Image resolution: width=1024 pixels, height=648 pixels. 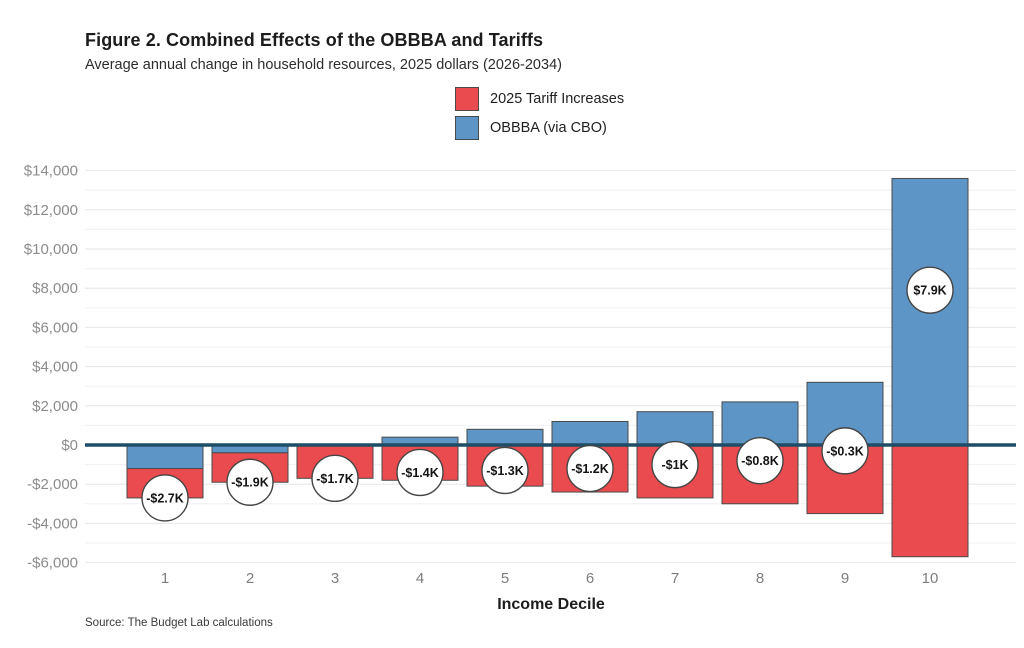 What do you see at coordinates (51, 210) in the screenshot?
I see `y-tick-label: $12,000` at bounding box center [51, 210].